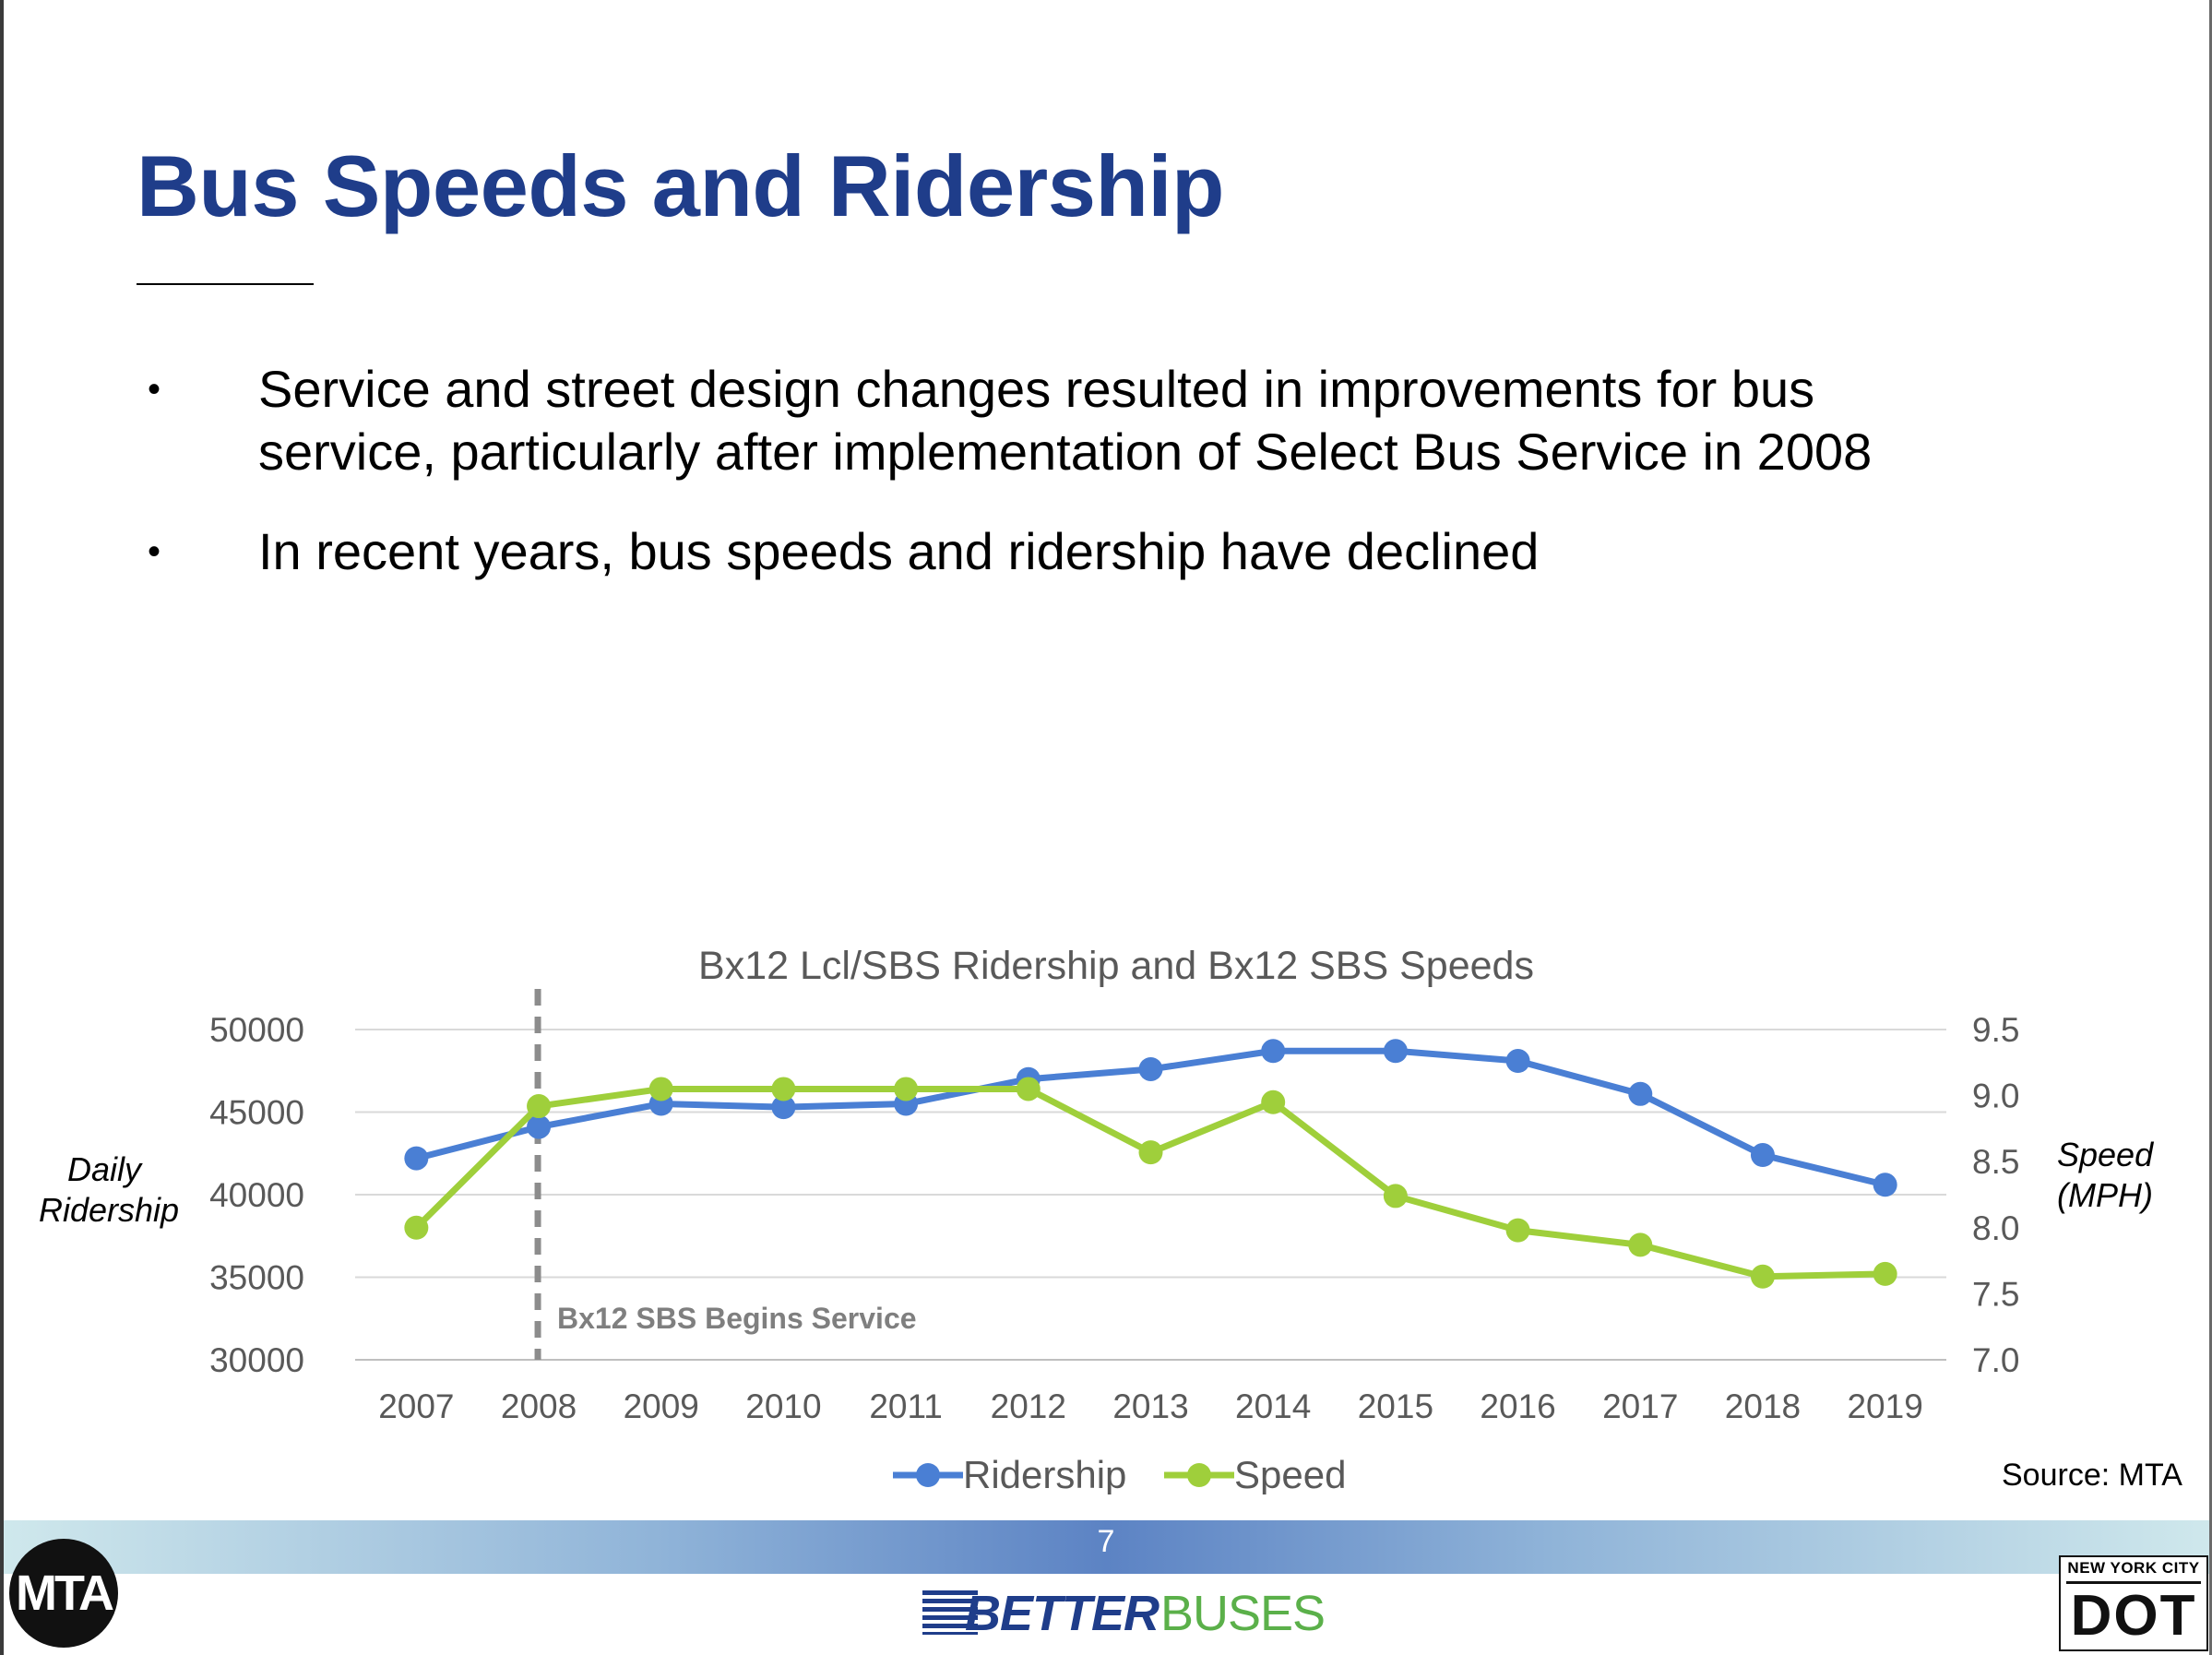 Image resolution: width=2212 pixels, height=1655 pixels. What do you see at coordinates (256, 1360) in the screenshot?
I see `left-tick-label: 30000` at bounding box center [256, 1360].